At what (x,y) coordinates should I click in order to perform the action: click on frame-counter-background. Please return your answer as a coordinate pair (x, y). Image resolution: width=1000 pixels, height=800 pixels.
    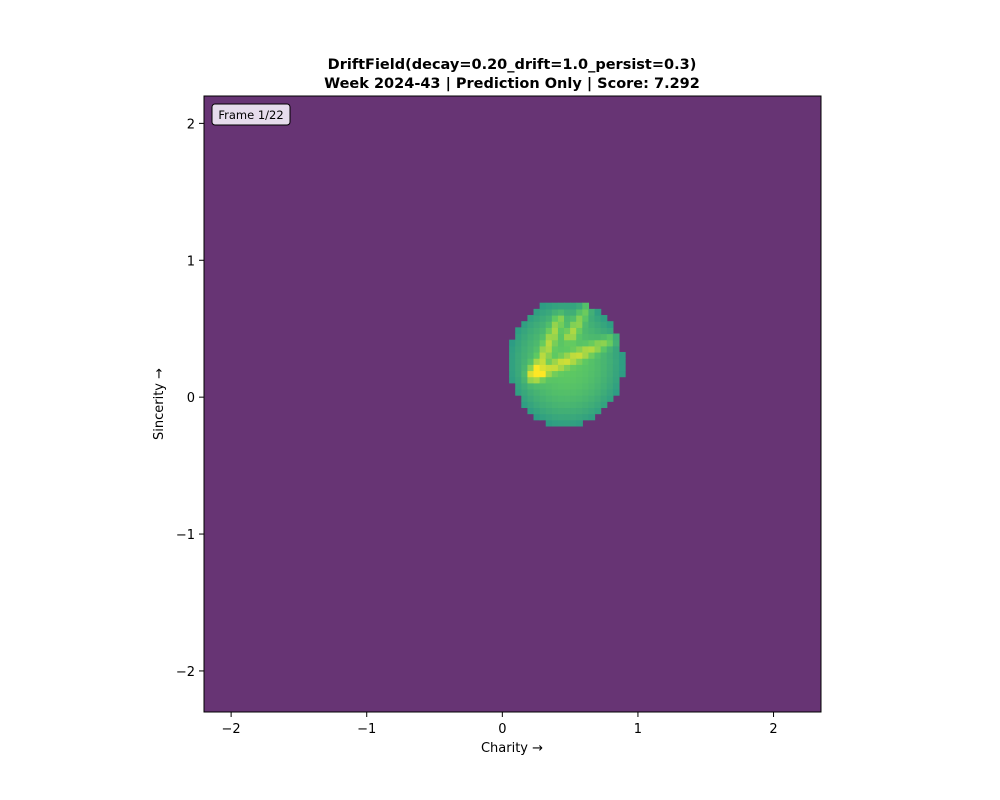
    Looking at the image, I should click on (251, 114).